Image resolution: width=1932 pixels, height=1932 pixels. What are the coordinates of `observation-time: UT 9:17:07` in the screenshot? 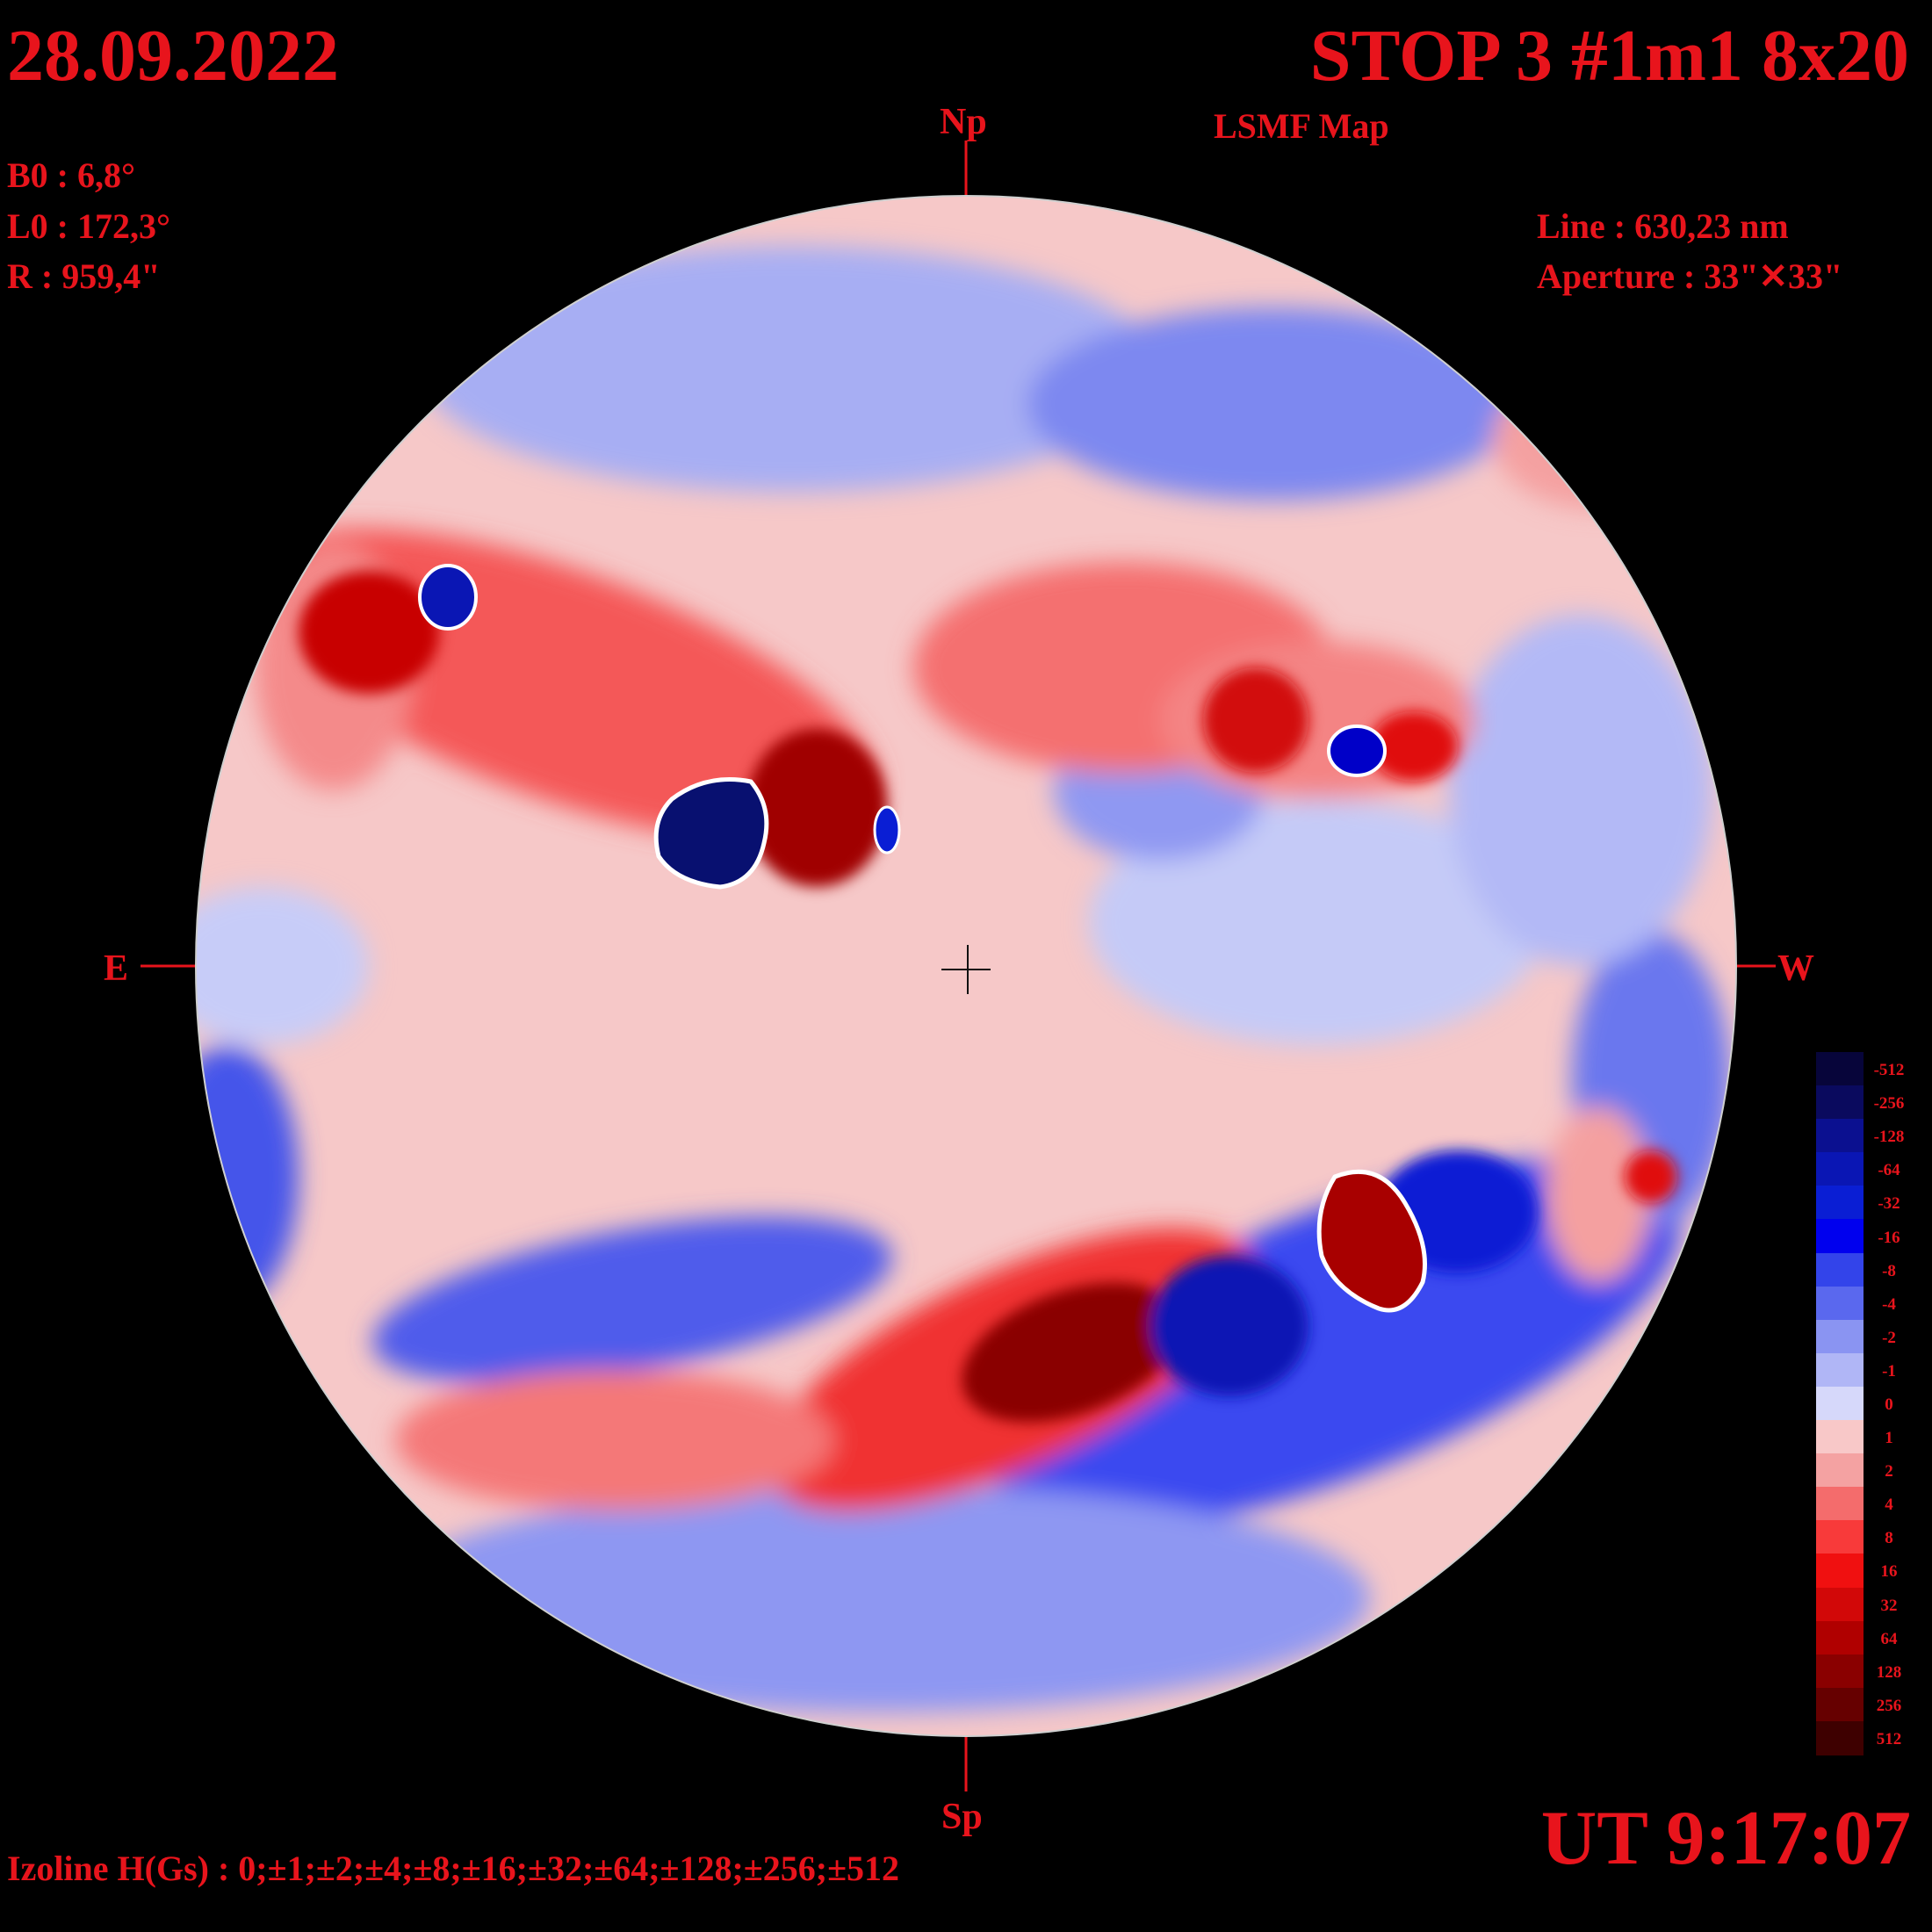 It's located at (1725, 1839).